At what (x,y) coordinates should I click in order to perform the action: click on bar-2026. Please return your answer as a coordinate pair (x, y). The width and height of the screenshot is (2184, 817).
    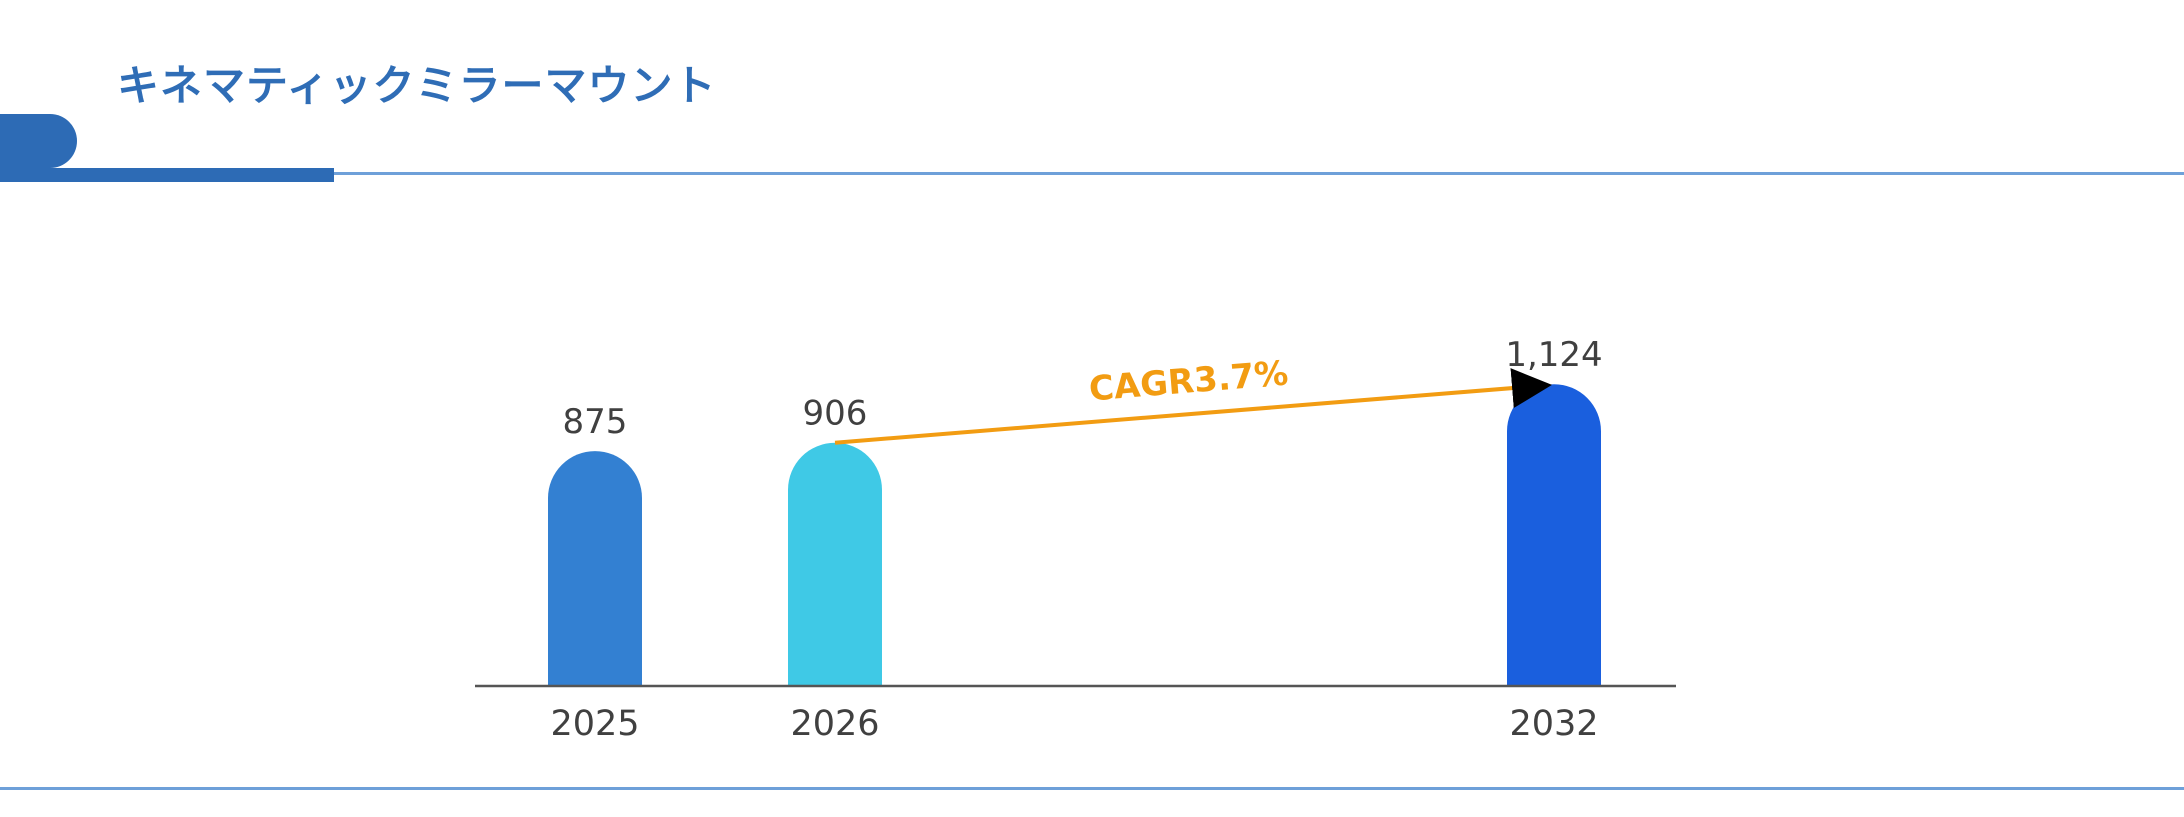
    Looking at the image, I should click on (835, 564).